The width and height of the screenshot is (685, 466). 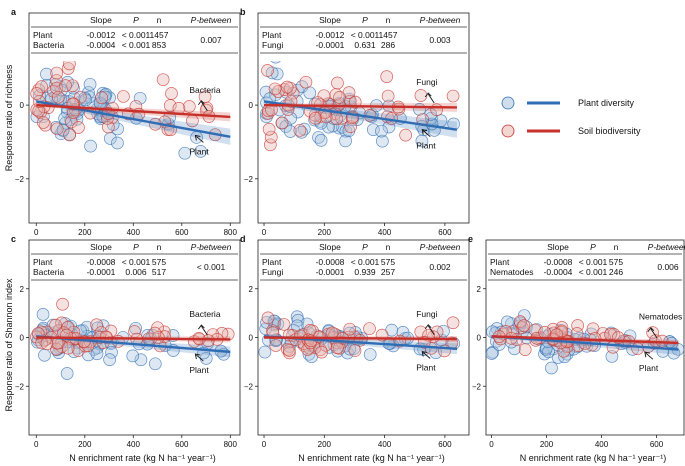 What do you see at coordinates (616, 272) in the screenshot?
I see `table-row-n: 246` at bounding box center [616, 272].